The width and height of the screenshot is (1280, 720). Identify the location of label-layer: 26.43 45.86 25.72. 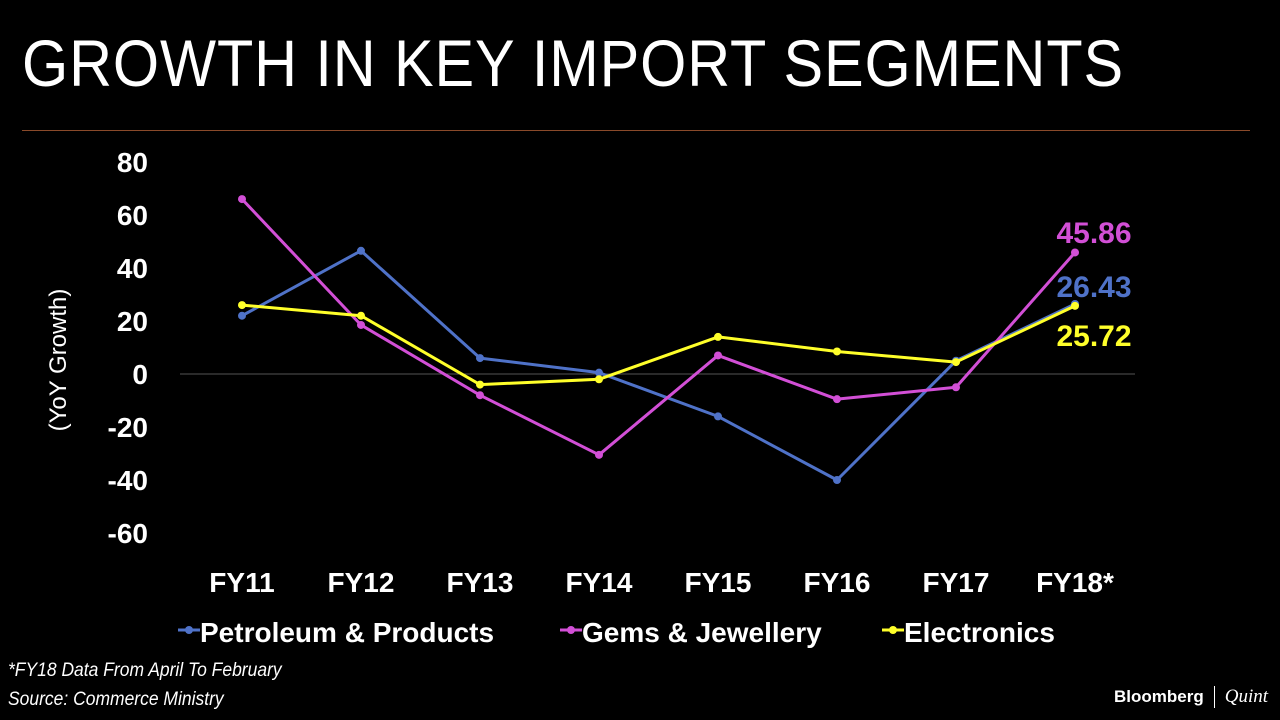
(1093, 285).